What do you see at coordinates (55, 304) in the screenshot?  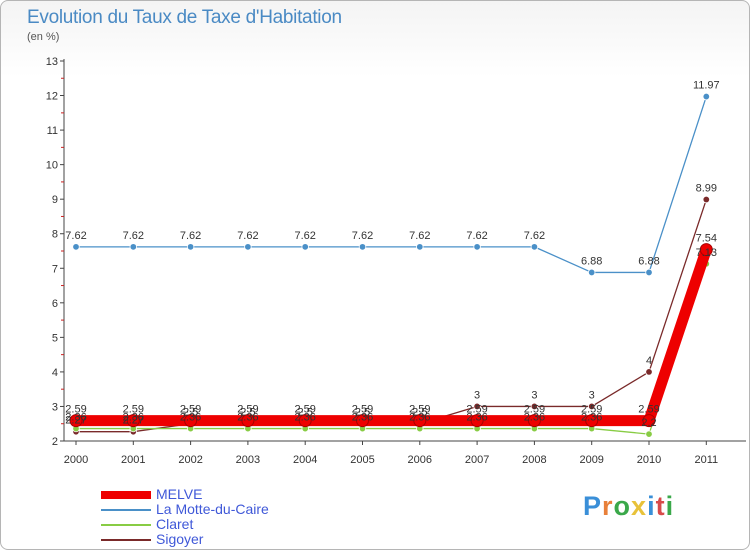 I see `y-tick-label: 6` at bounding box center [55, 304].